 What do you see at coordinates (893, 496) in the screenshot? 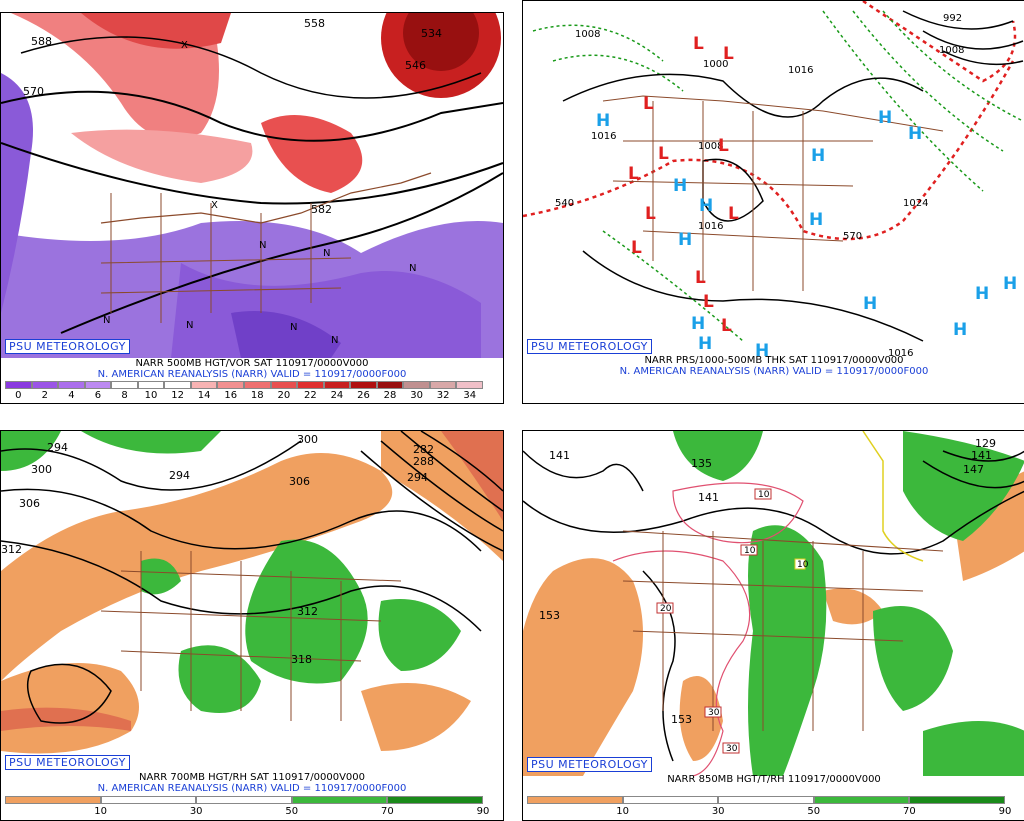
I see `isotherm-freezing` at bounding box center [893, 496].